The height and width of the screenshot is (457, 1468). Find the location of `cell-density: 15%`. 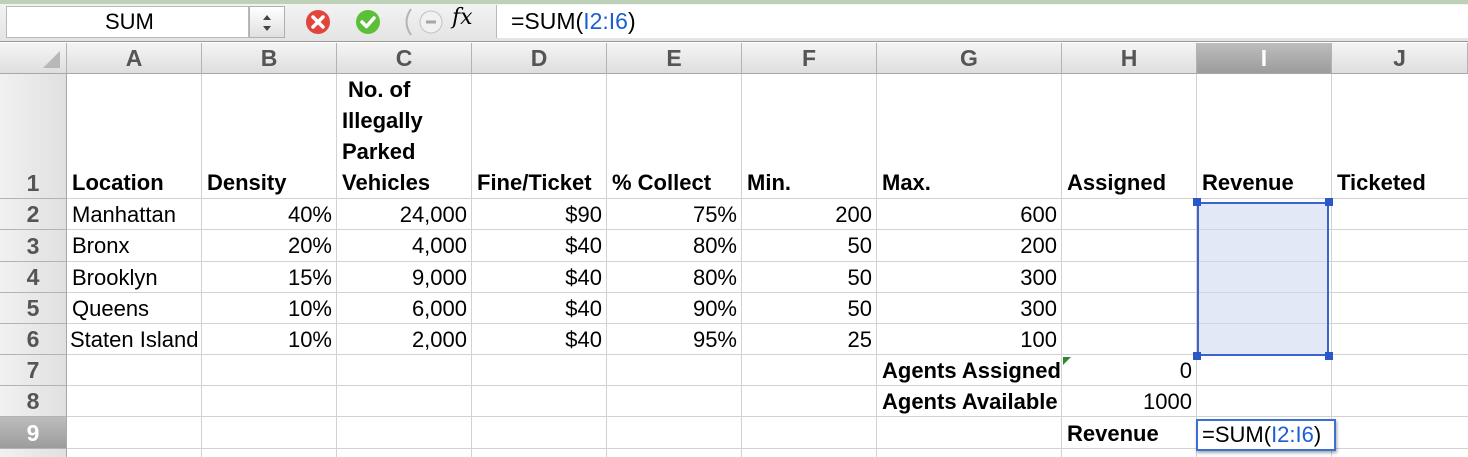

cell-density: 15% is located at coordinates (309, 277).